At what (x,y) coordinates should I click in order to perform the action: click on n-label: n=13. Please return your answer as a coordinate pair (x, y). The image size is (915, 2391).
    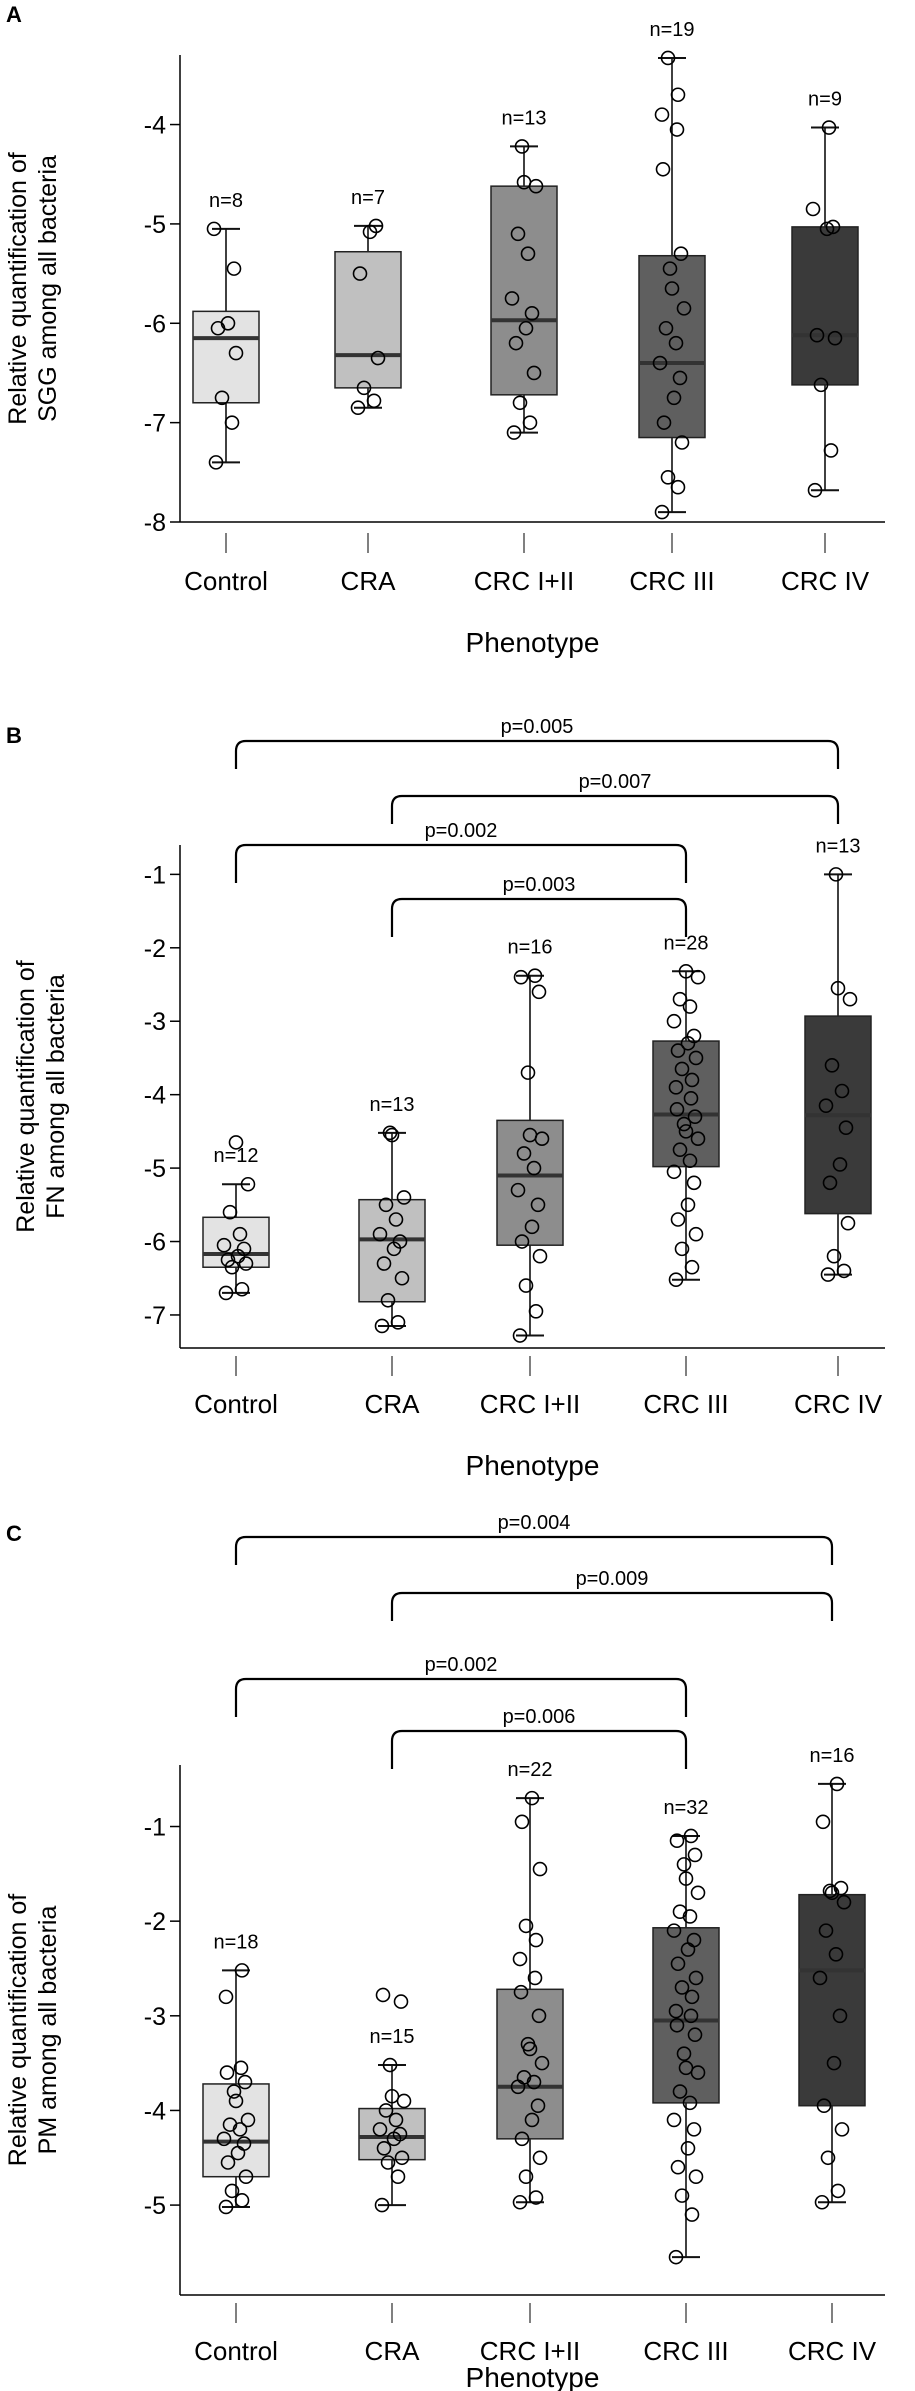
    Looking at the image, I should click on (837, 846).